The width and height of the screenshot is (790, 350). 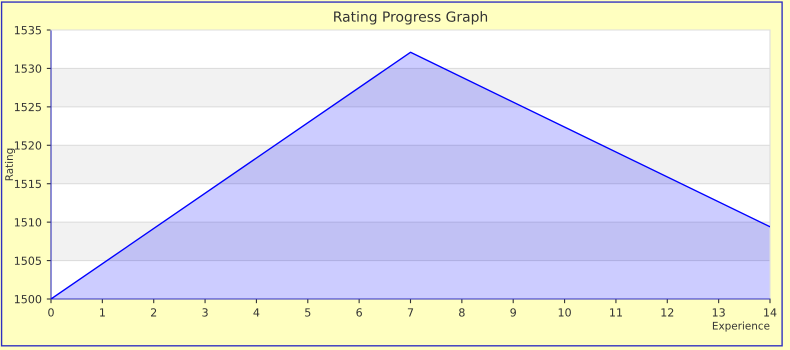 What do you see at coordinates (307, 312) in the screenshot?
I see `x-tick-label: 5` at bounding box center [307, 312].